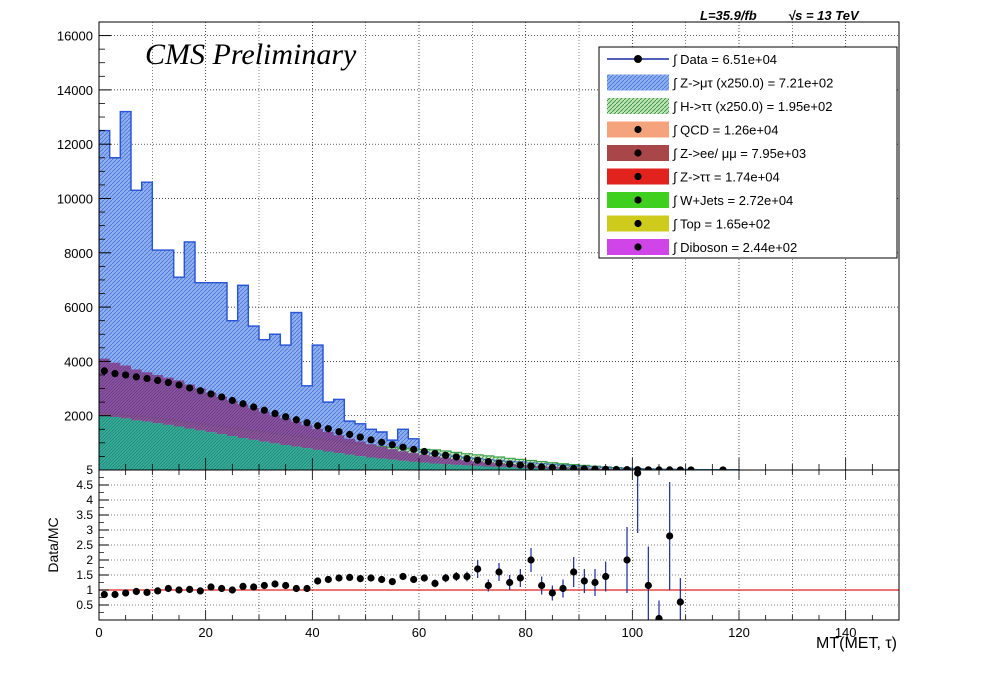 The width and height of the screenshot is (998, 673). Describe the element at coordinates (89, 560) in the screenshot. I see `ratio-y-tick-label: 2` at that location.